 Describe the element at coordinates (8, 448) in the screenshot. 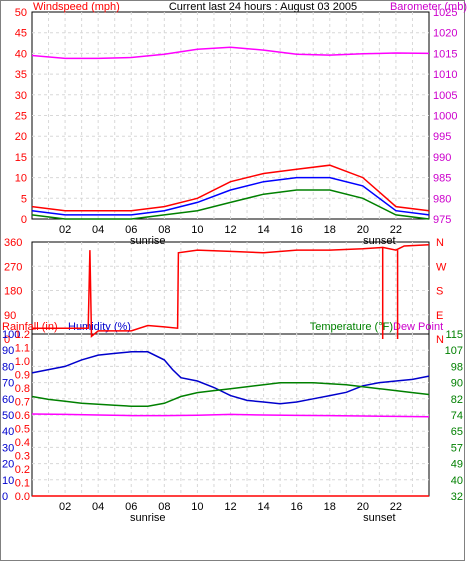

I see `humidity-tick-label: 30` at that location.